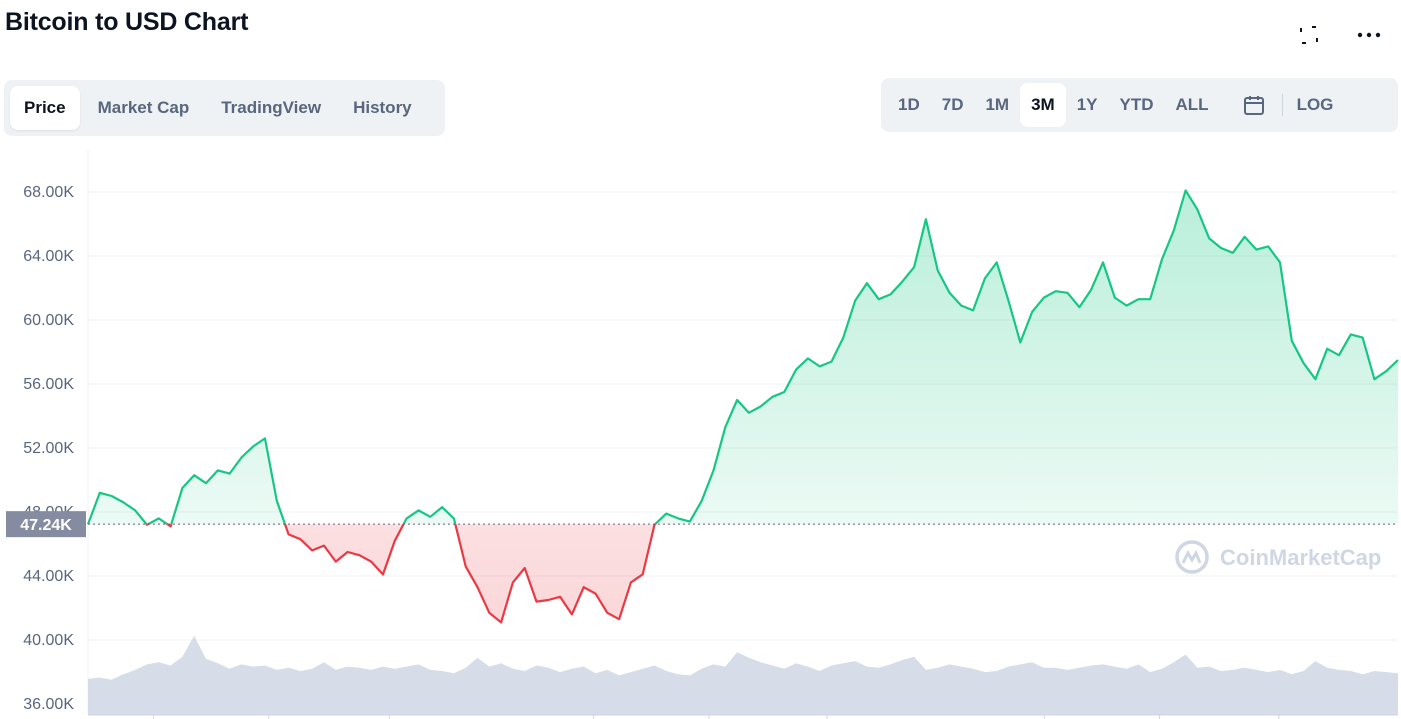 The height and width of the screenshot is (719, 1401). I want to click on more-horizontal-icon, so click(1369, 35).